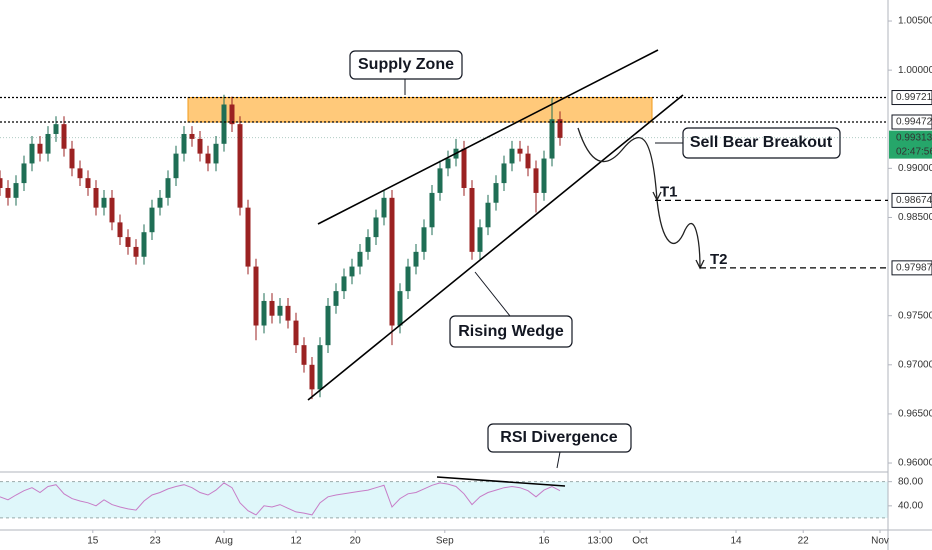  I want to click on x-tick-label: 20, so click(356, 541).